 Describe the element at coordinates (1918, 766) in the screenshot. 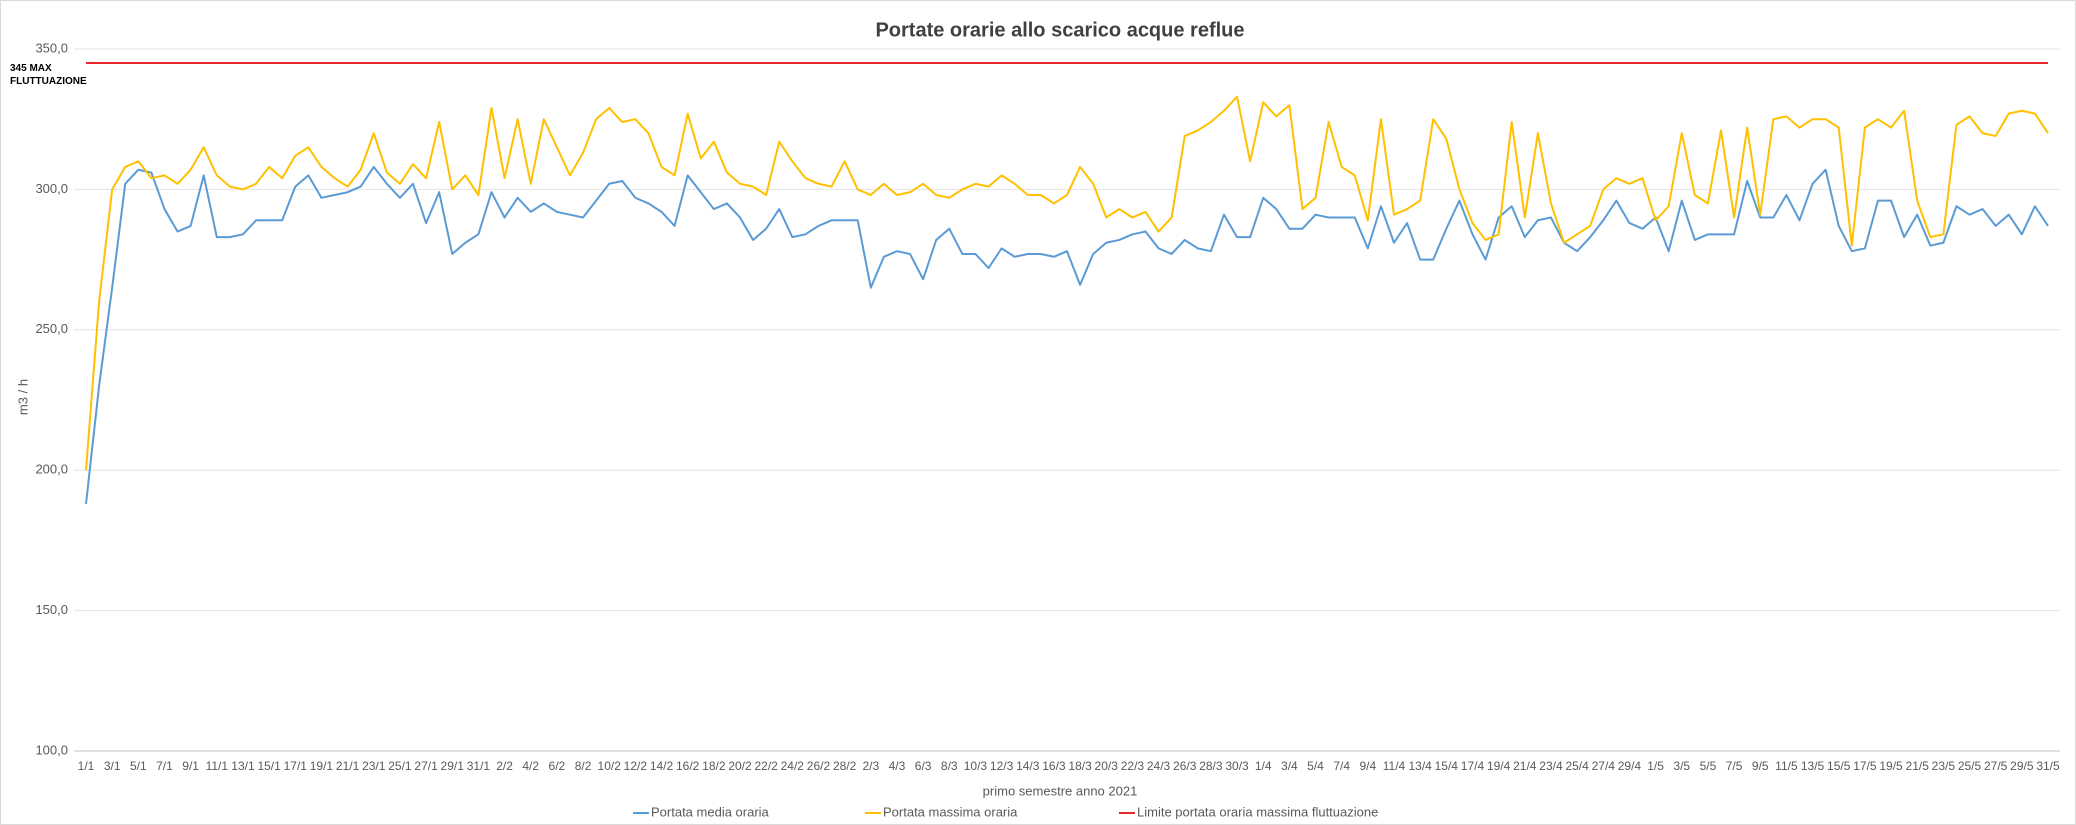

I see `x-tick-label: 21/5` at that location.